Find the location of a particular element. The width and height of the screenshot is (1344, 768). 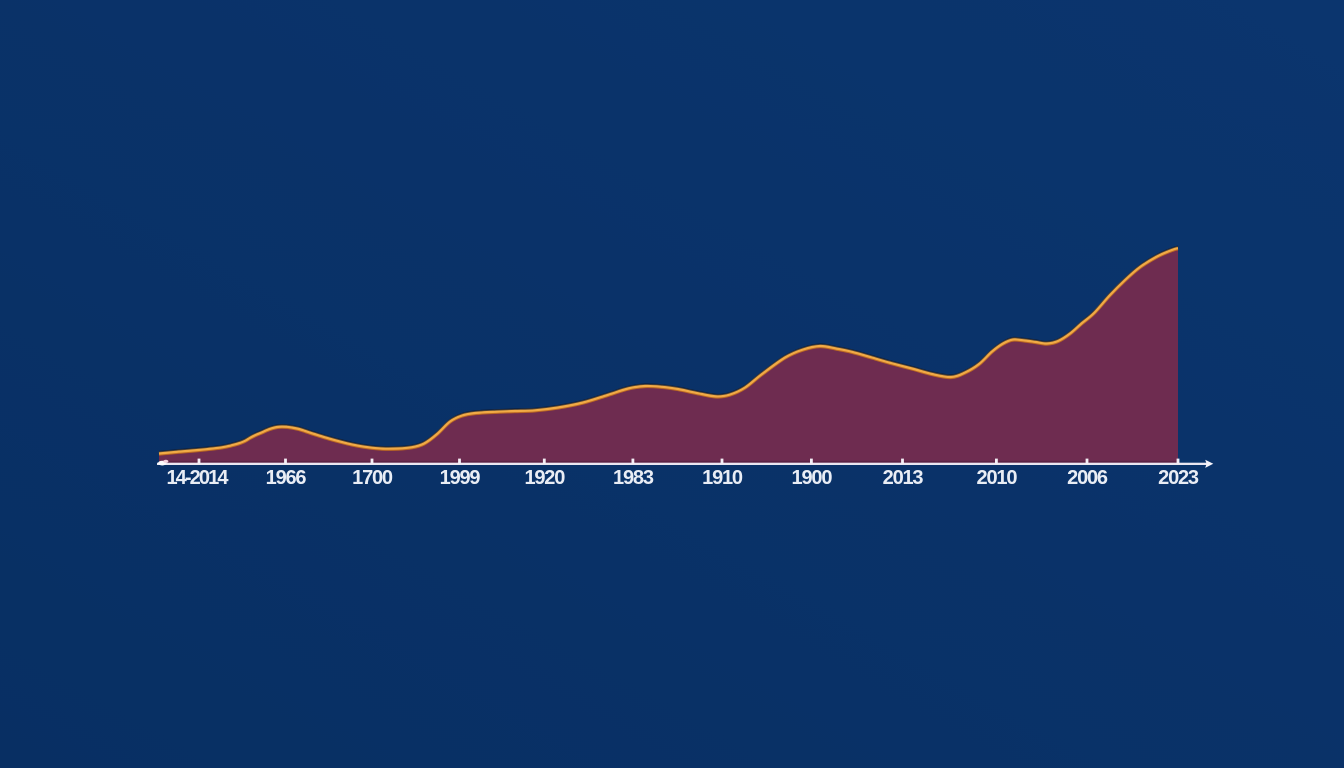

svg-text: 1700 is located at coordinates (372, 478).